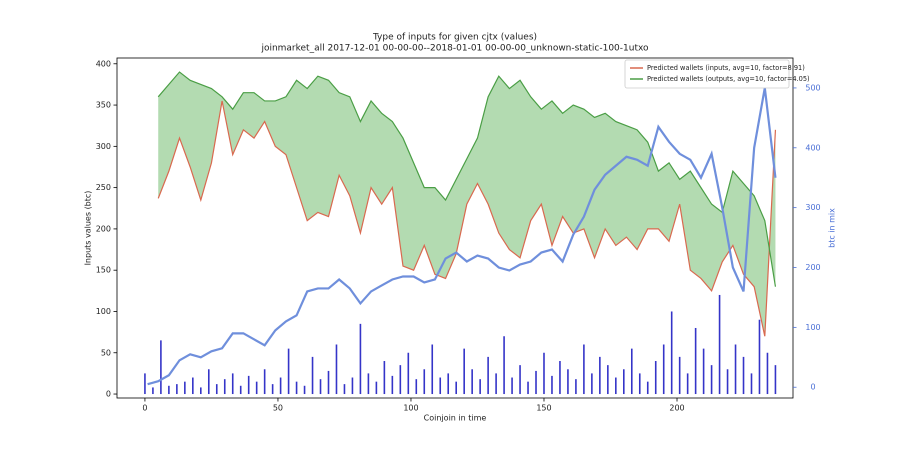 The width and height of the screenshot is (900, 450). Describe the element at coordinates (812, 387) in the screenshot. I see `y2-tick-label: 0` at that location.